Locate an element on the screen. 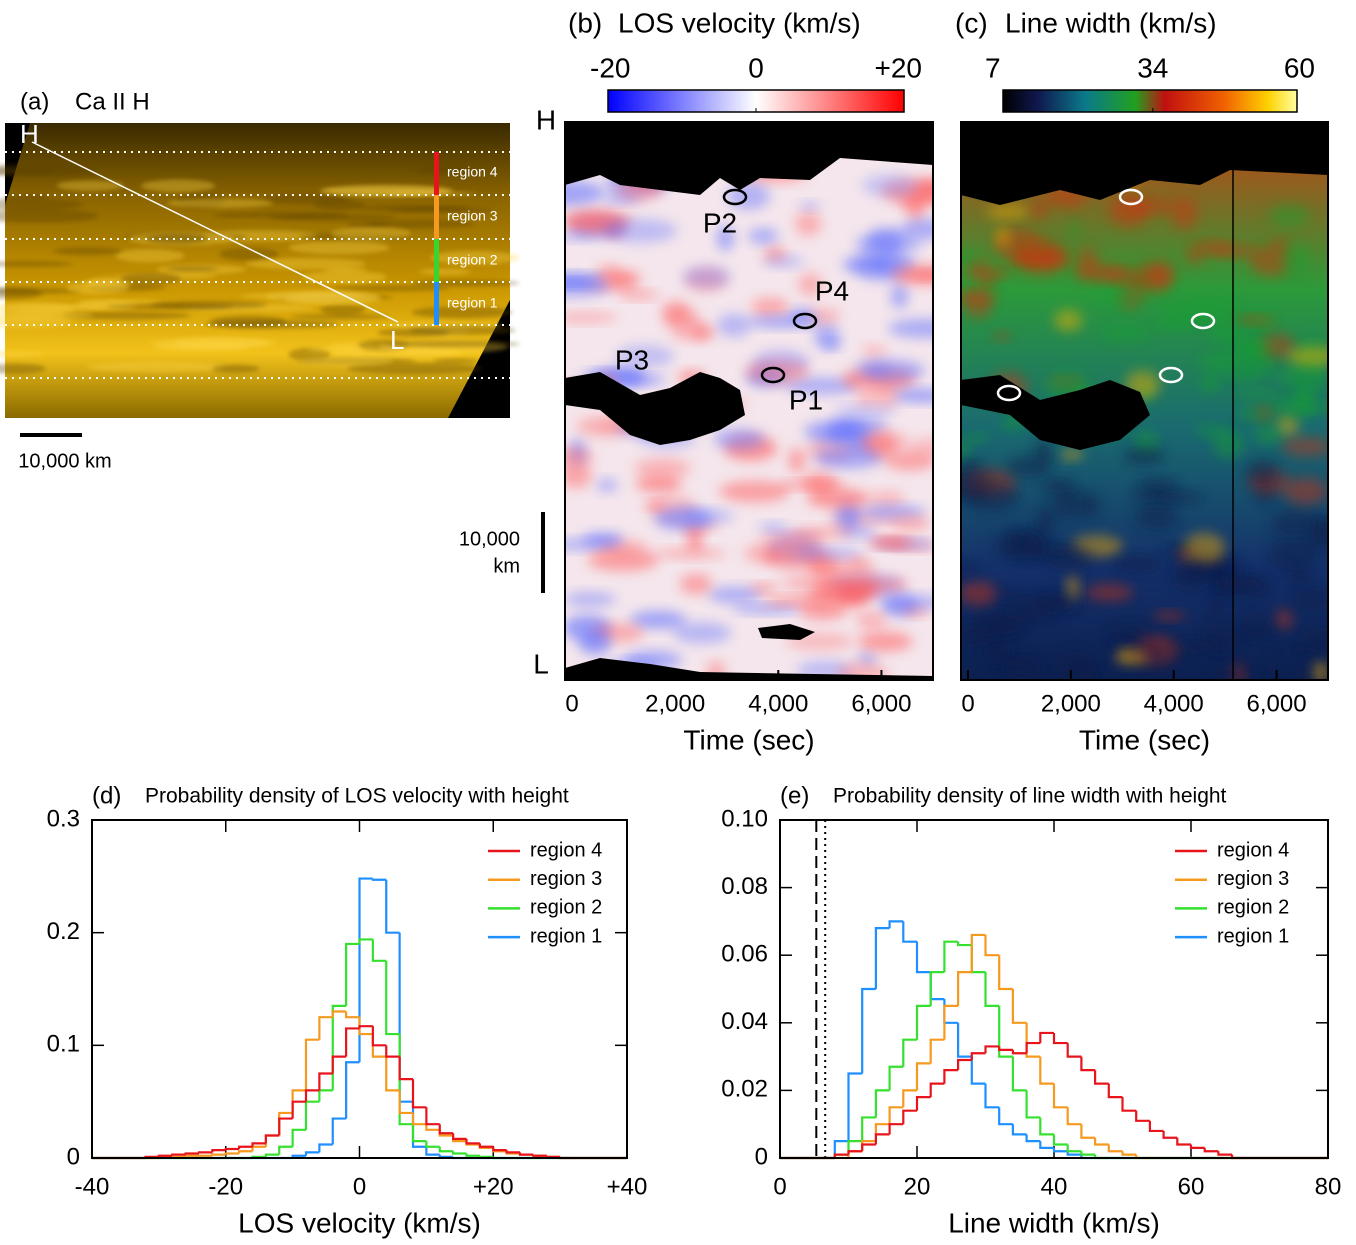 The image size is (1356, 1245). x-tick-label: -20 is located at coordinates (225, 1186).